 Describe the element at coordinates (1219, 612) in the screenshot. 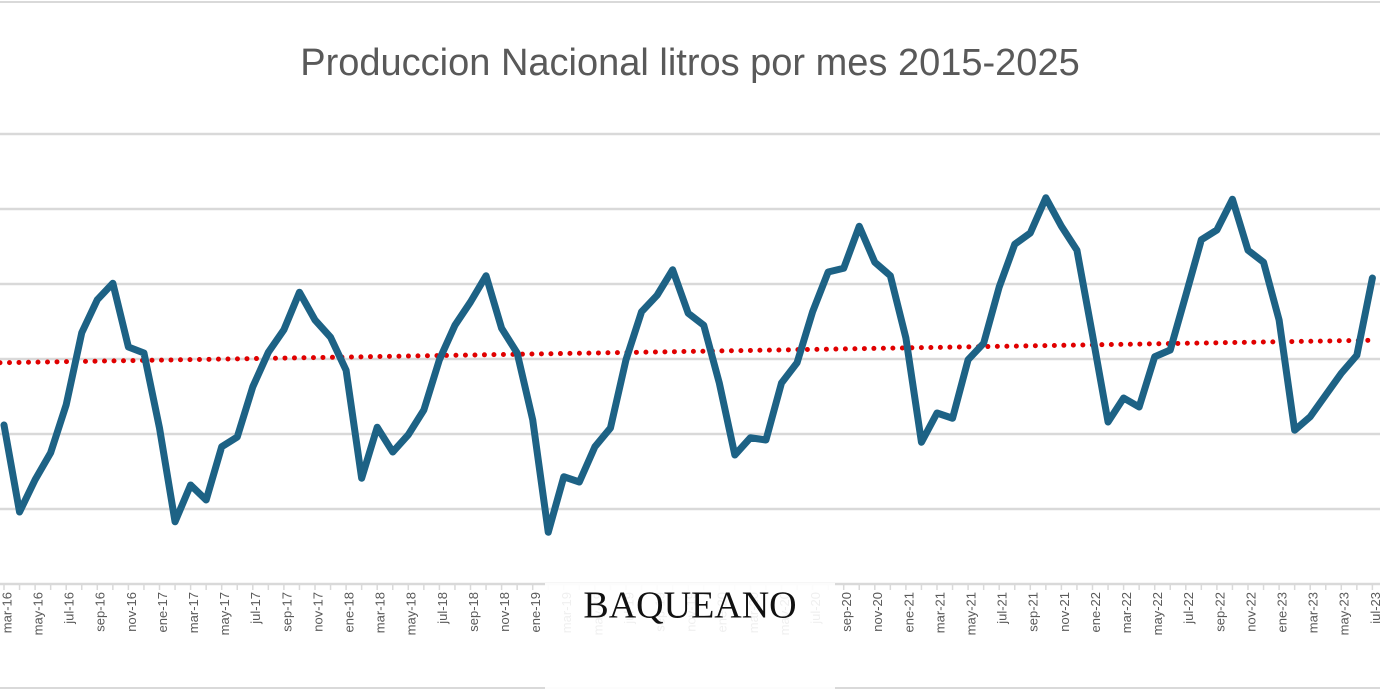

I see `x-tick-label: sep-22` at that location.